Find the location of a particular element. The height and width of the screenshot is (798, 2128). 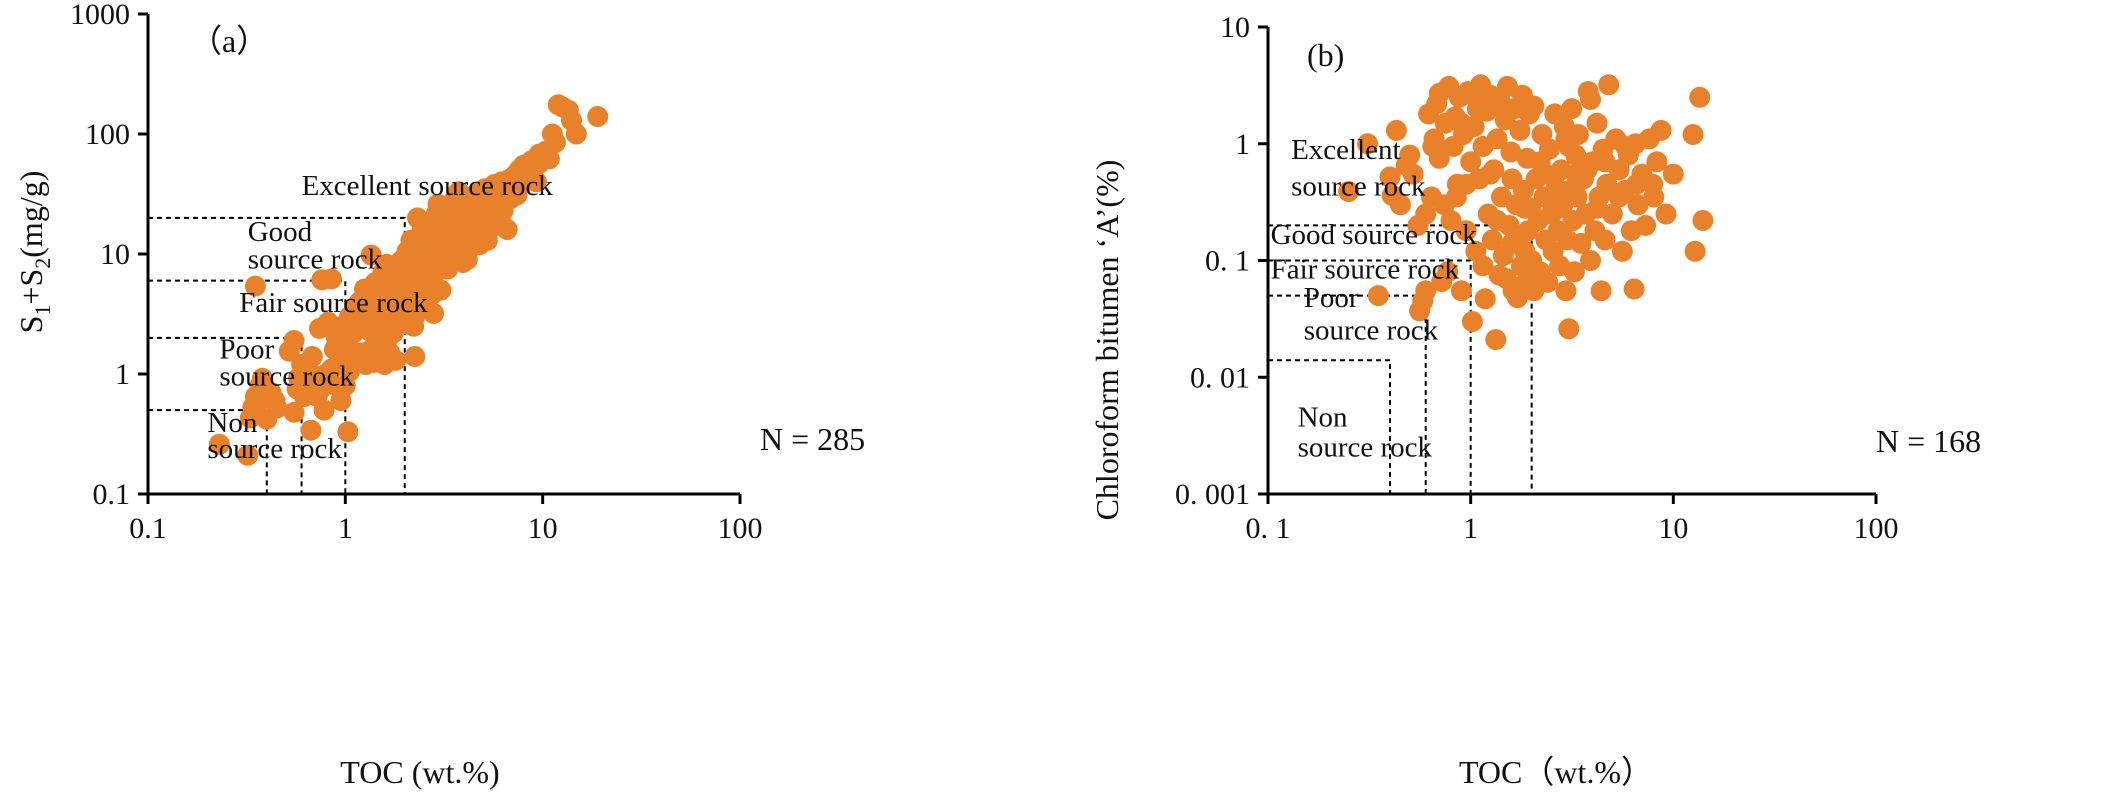

panel-label: (b) is located at coordinates (1325, 55).